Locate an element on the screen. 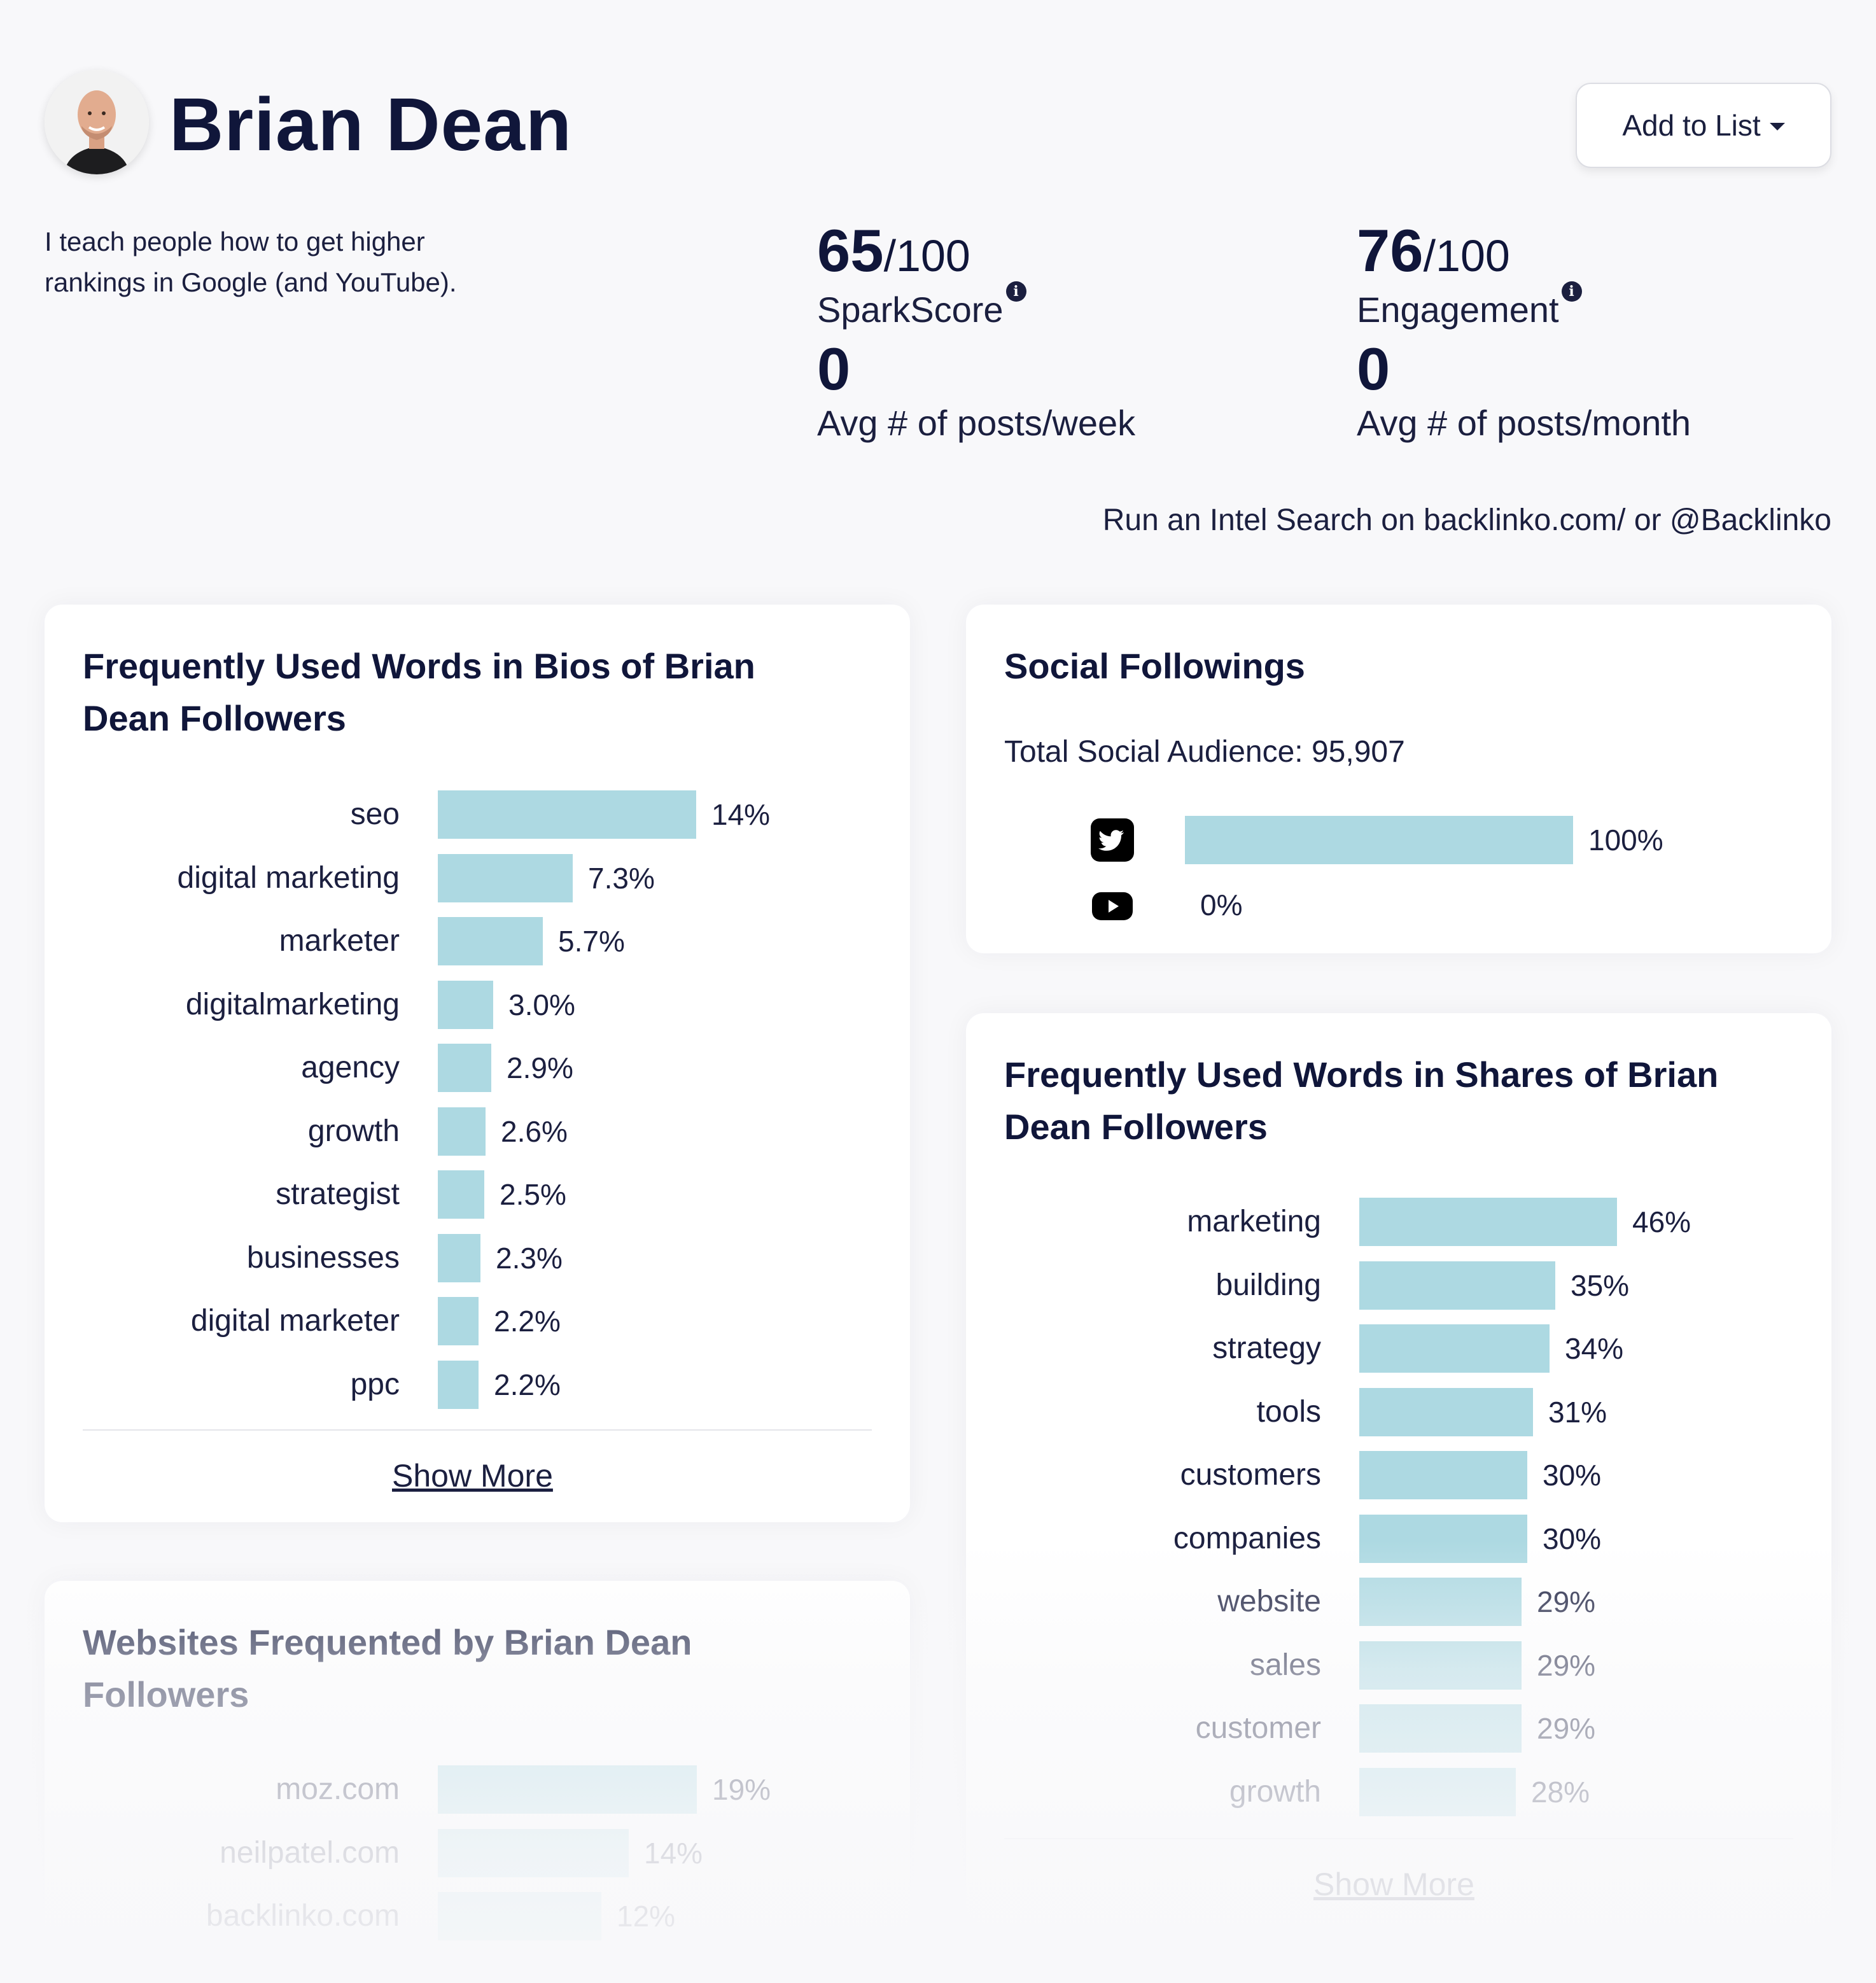 The width and height of the screenshot is (1876, 1983). bar-label: digitalmarketing is located at coordinates (292, 1004).